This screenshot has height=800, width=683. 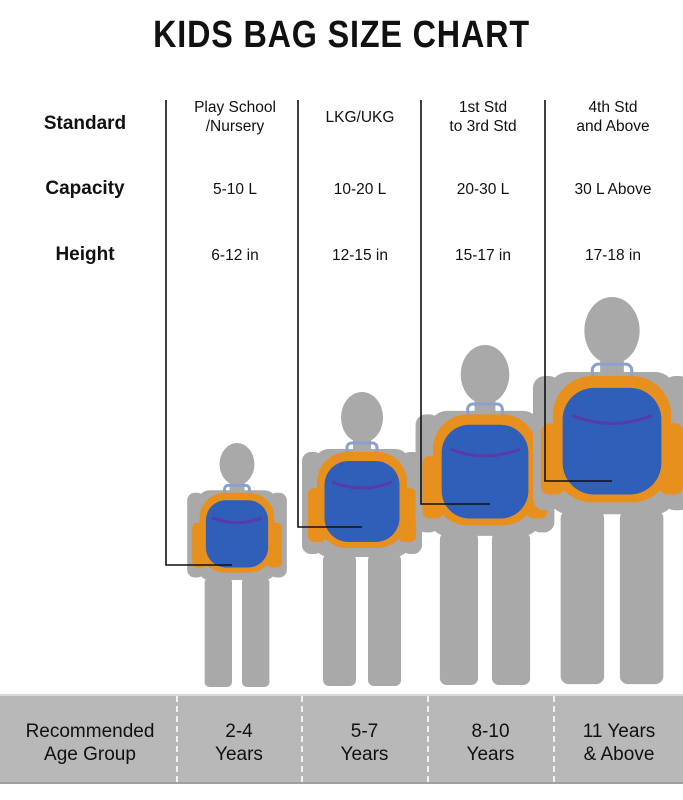 What do you see at coordinates (90, 743) in the screenshot?
I see `row-label-age: Recommended Age Group` at bounding box center [90, 743].